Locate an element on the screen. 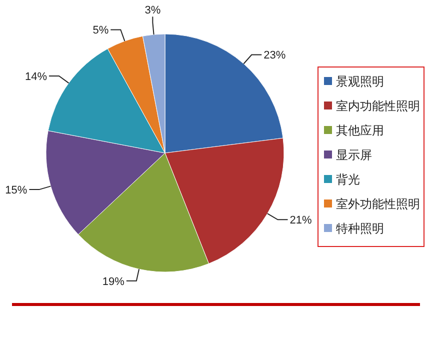 The width and height of the screenshot is (435, 339). legend-label: 景观照明 is located at coordinates (360, 81).